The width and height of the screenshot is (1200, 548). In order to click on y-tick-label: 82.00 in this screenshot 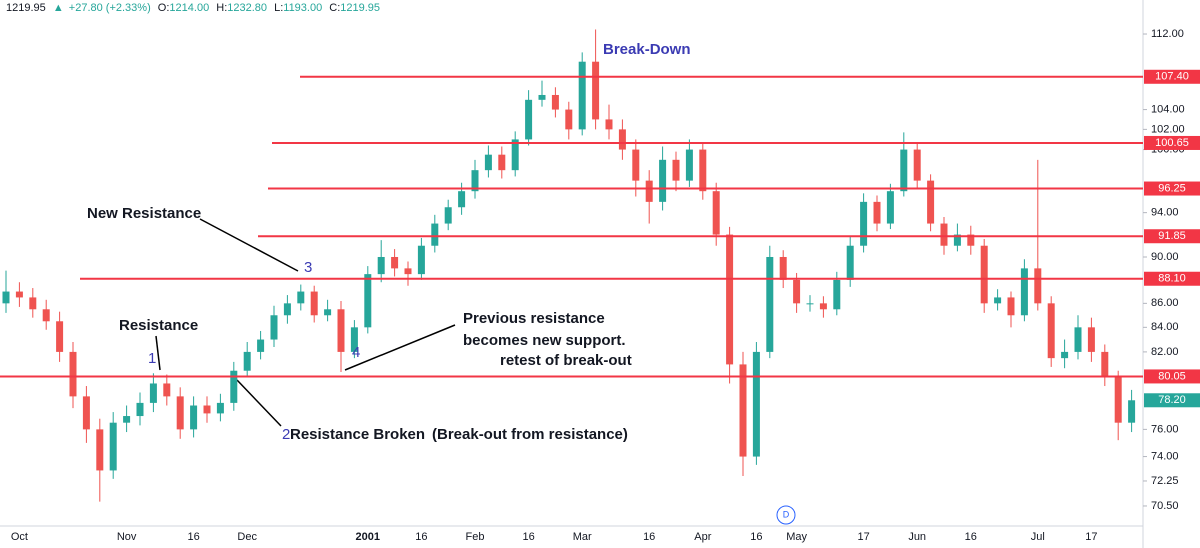, I will do `click(1165, 352)`.